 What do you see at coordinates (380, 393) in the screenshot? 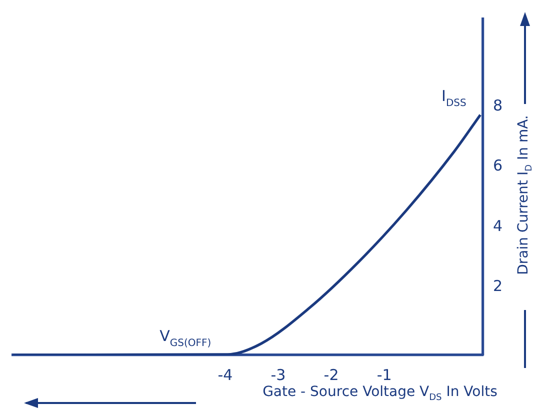
I see `x-axis-title: Gate - Source Voltage V$_{DS}$ In Volts` at bounding box center [380, 393].